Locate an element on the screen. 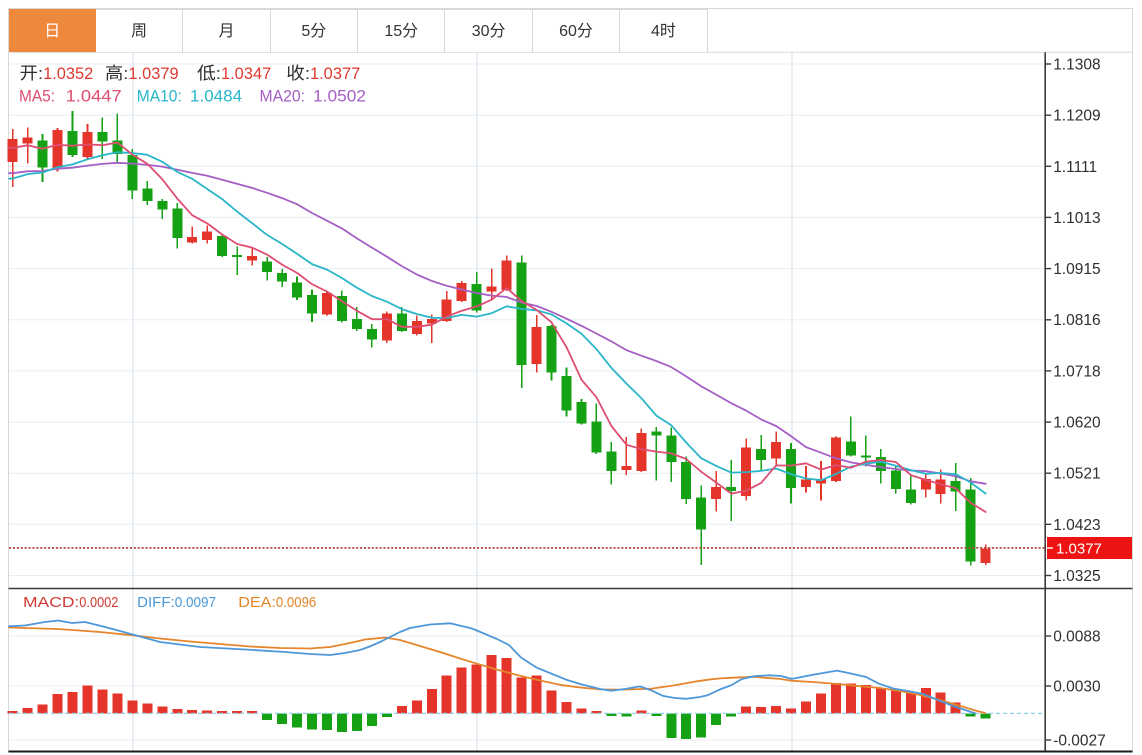 Image resolution: width=1142 pixels, height=755 pixels. svg-text: 1.0521 is located at coordinates (1076, 474).